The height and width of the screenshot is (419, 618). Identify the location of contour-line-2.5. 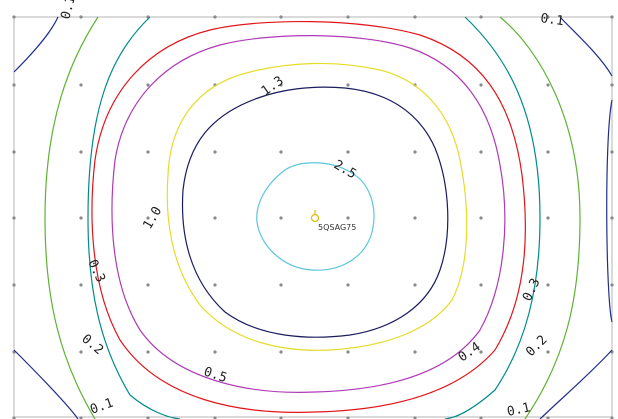
(315, 216).